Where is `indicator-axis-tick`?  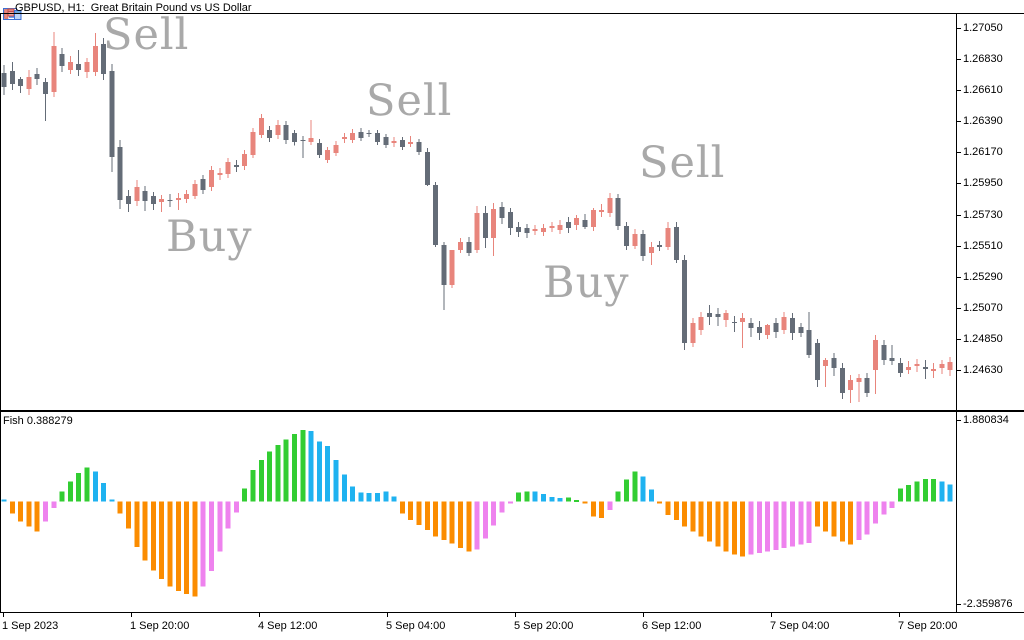
indicator-axis-tick is located at coordinates (958, 420).